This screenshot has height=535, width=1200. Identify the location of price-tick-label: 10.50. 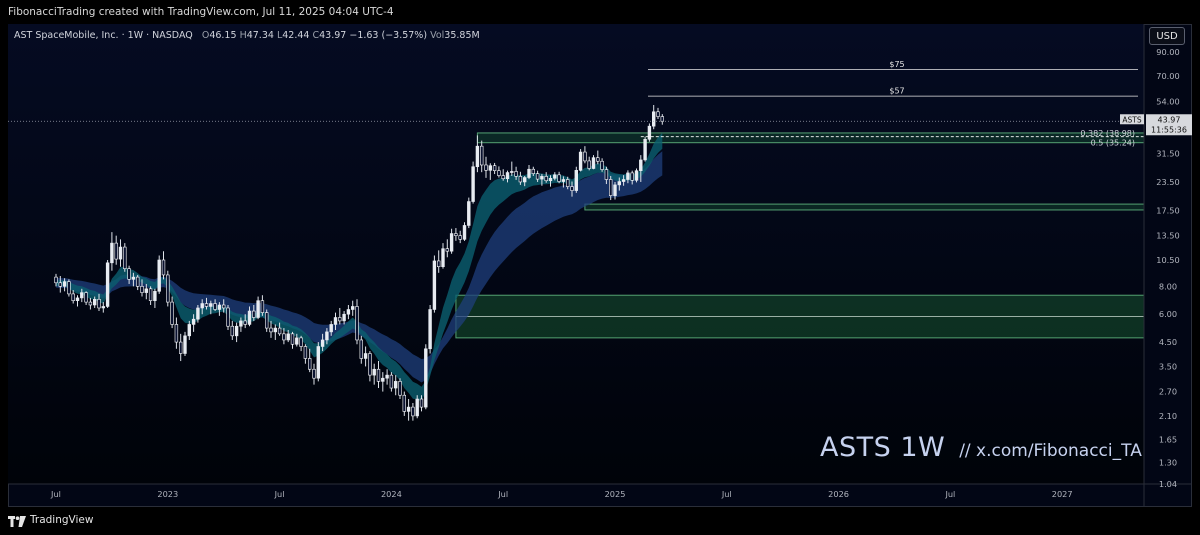
(1167, 260).